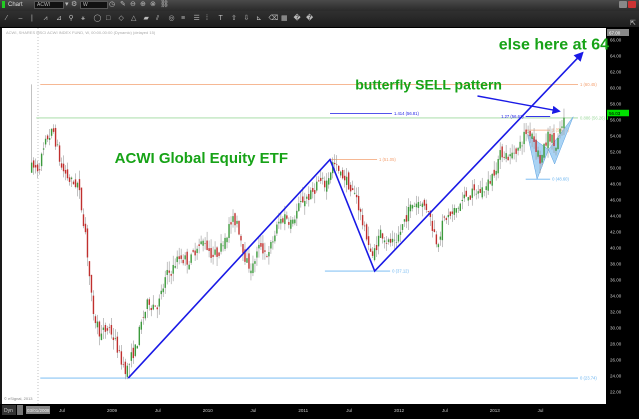  What do you see at coordinates (133, 4) in the screenshot?
I see `zoom-out-icon: ⊖` at bounding box center [133, 4].